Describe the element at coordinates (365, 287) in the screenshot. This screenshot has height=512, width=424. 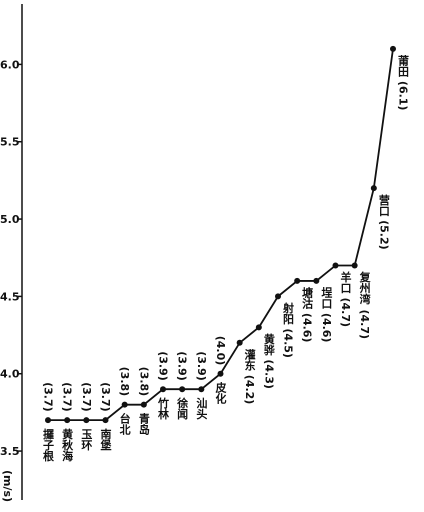
I see `point-label: 复州湾` at that location.